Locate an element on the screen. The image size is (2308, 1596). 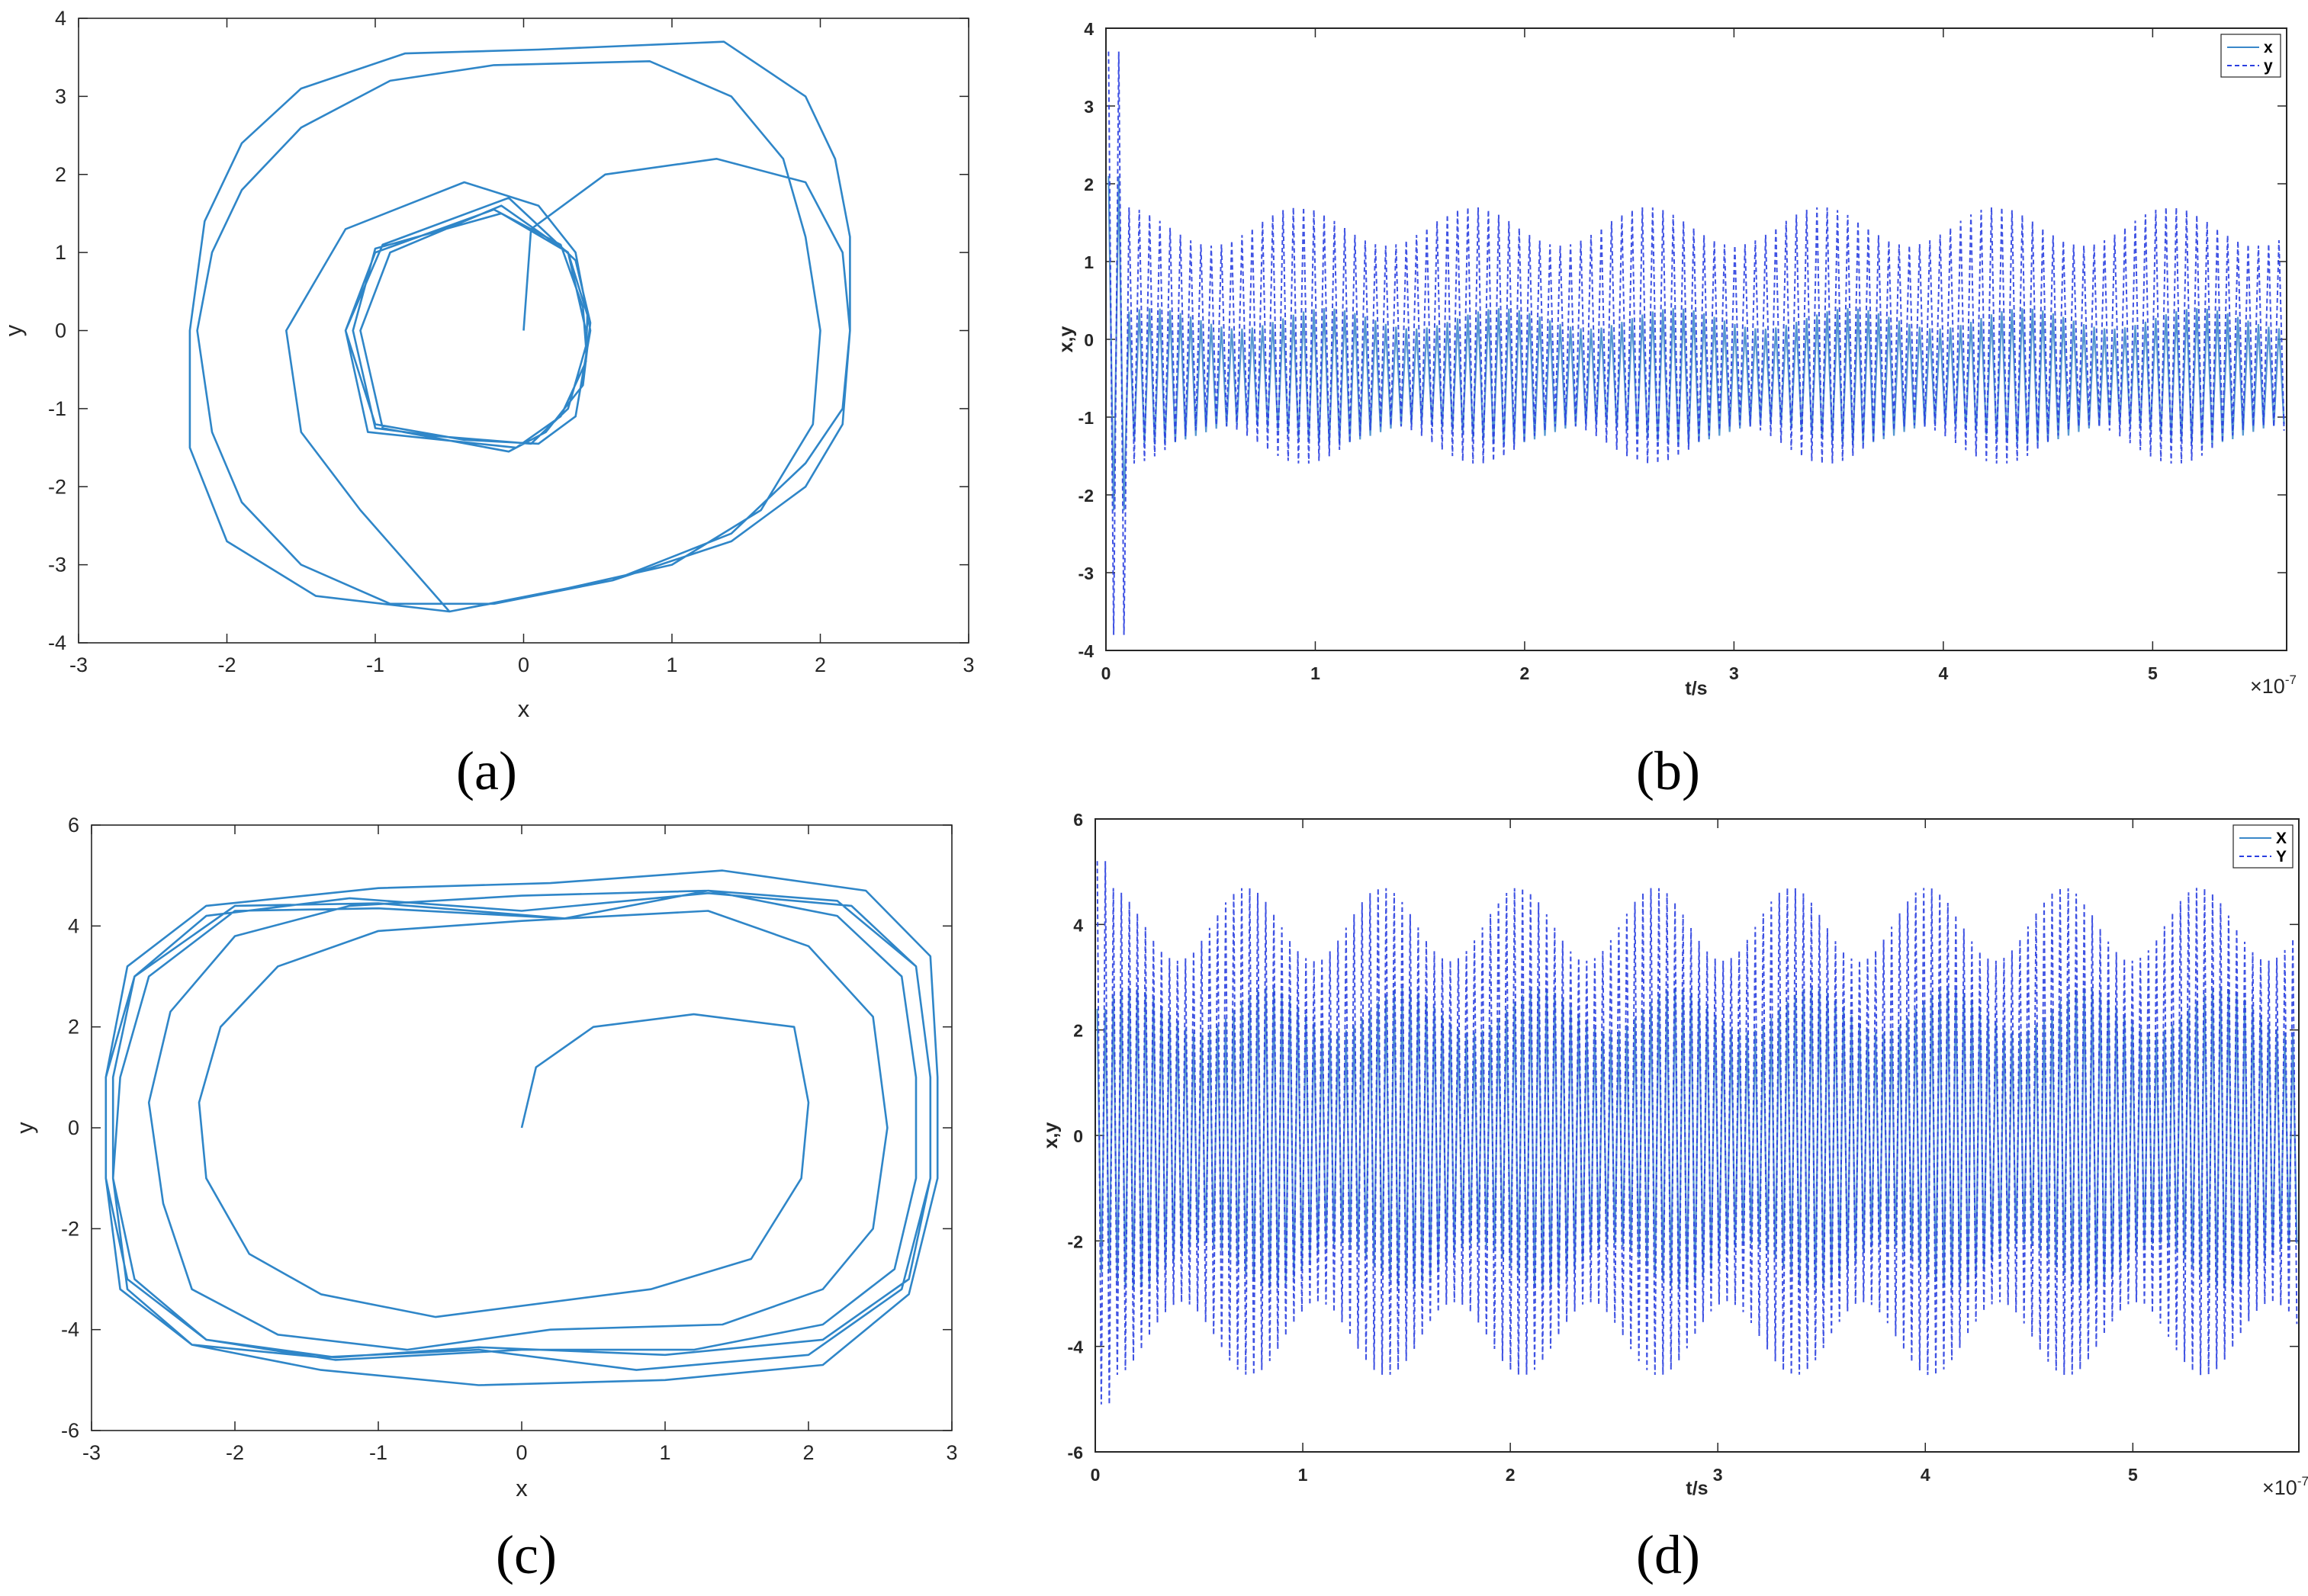
series-line-x is located at coordinates (1696, 343).